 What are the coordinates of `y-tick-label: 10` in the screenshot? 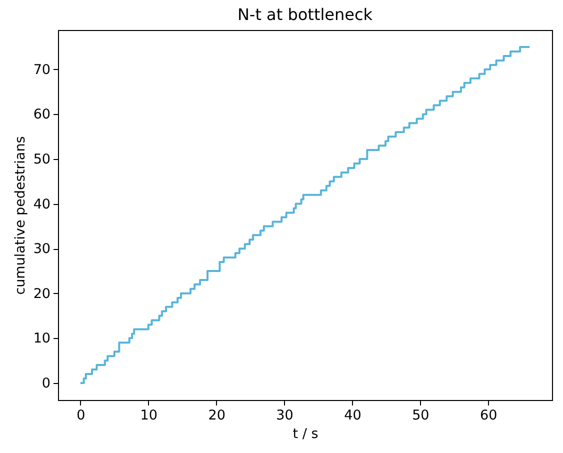 It's located at (41, 338).